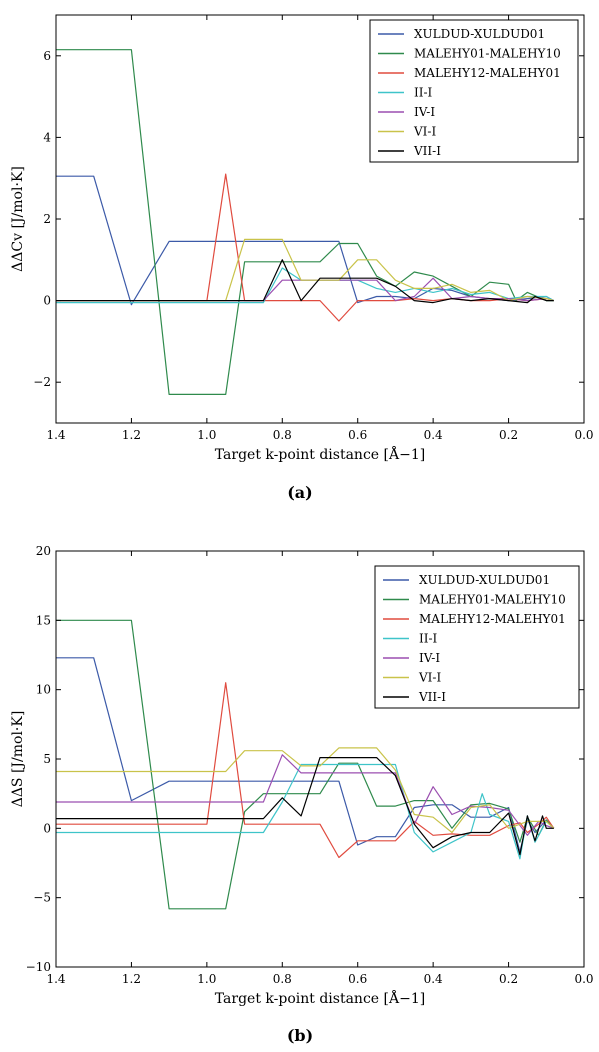 The image size is (599, 1052). I want to click on panel-label: (b), so click(300, 1035).